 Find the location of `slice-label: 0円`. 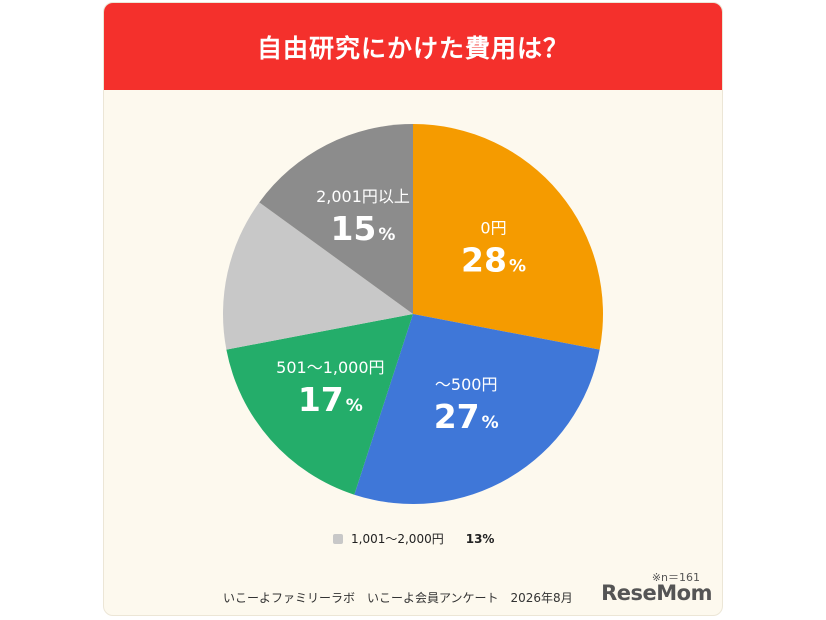

slice-label: 0円 is located at coordinates (493, 227).